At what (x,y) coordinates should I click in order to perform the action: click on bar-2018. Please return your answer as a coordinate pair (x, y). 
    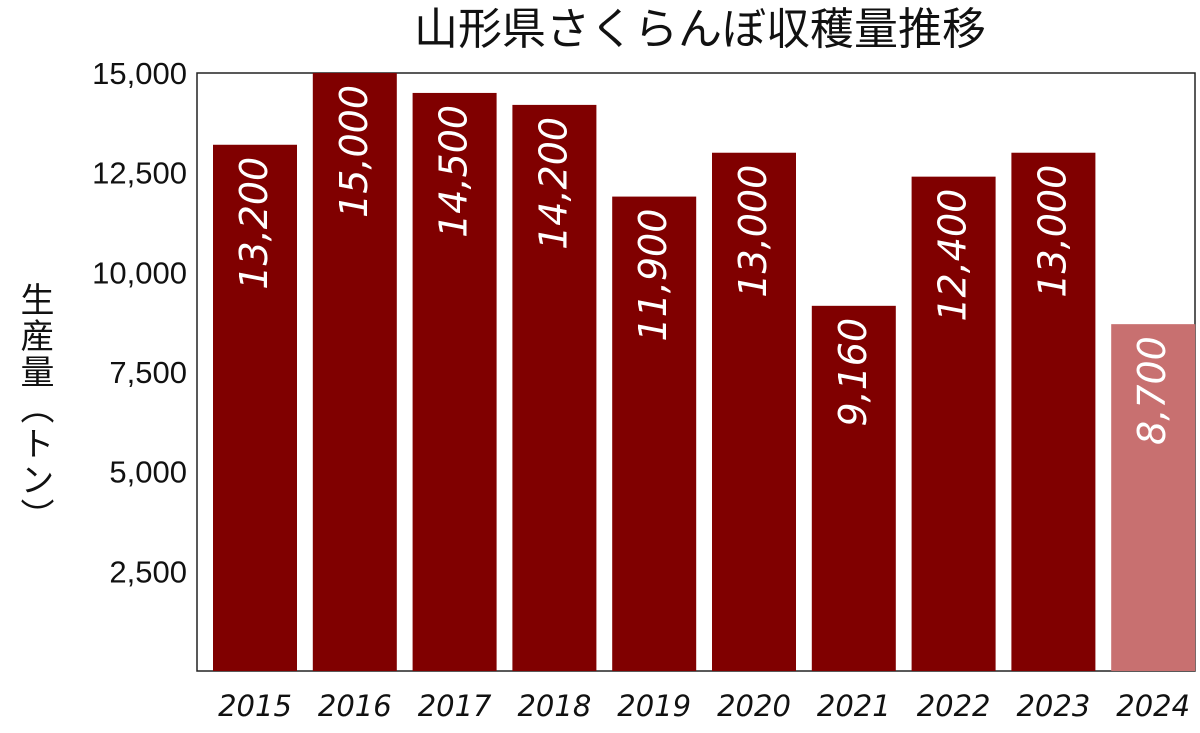
    Looking at the image, I should click on (554, 388).